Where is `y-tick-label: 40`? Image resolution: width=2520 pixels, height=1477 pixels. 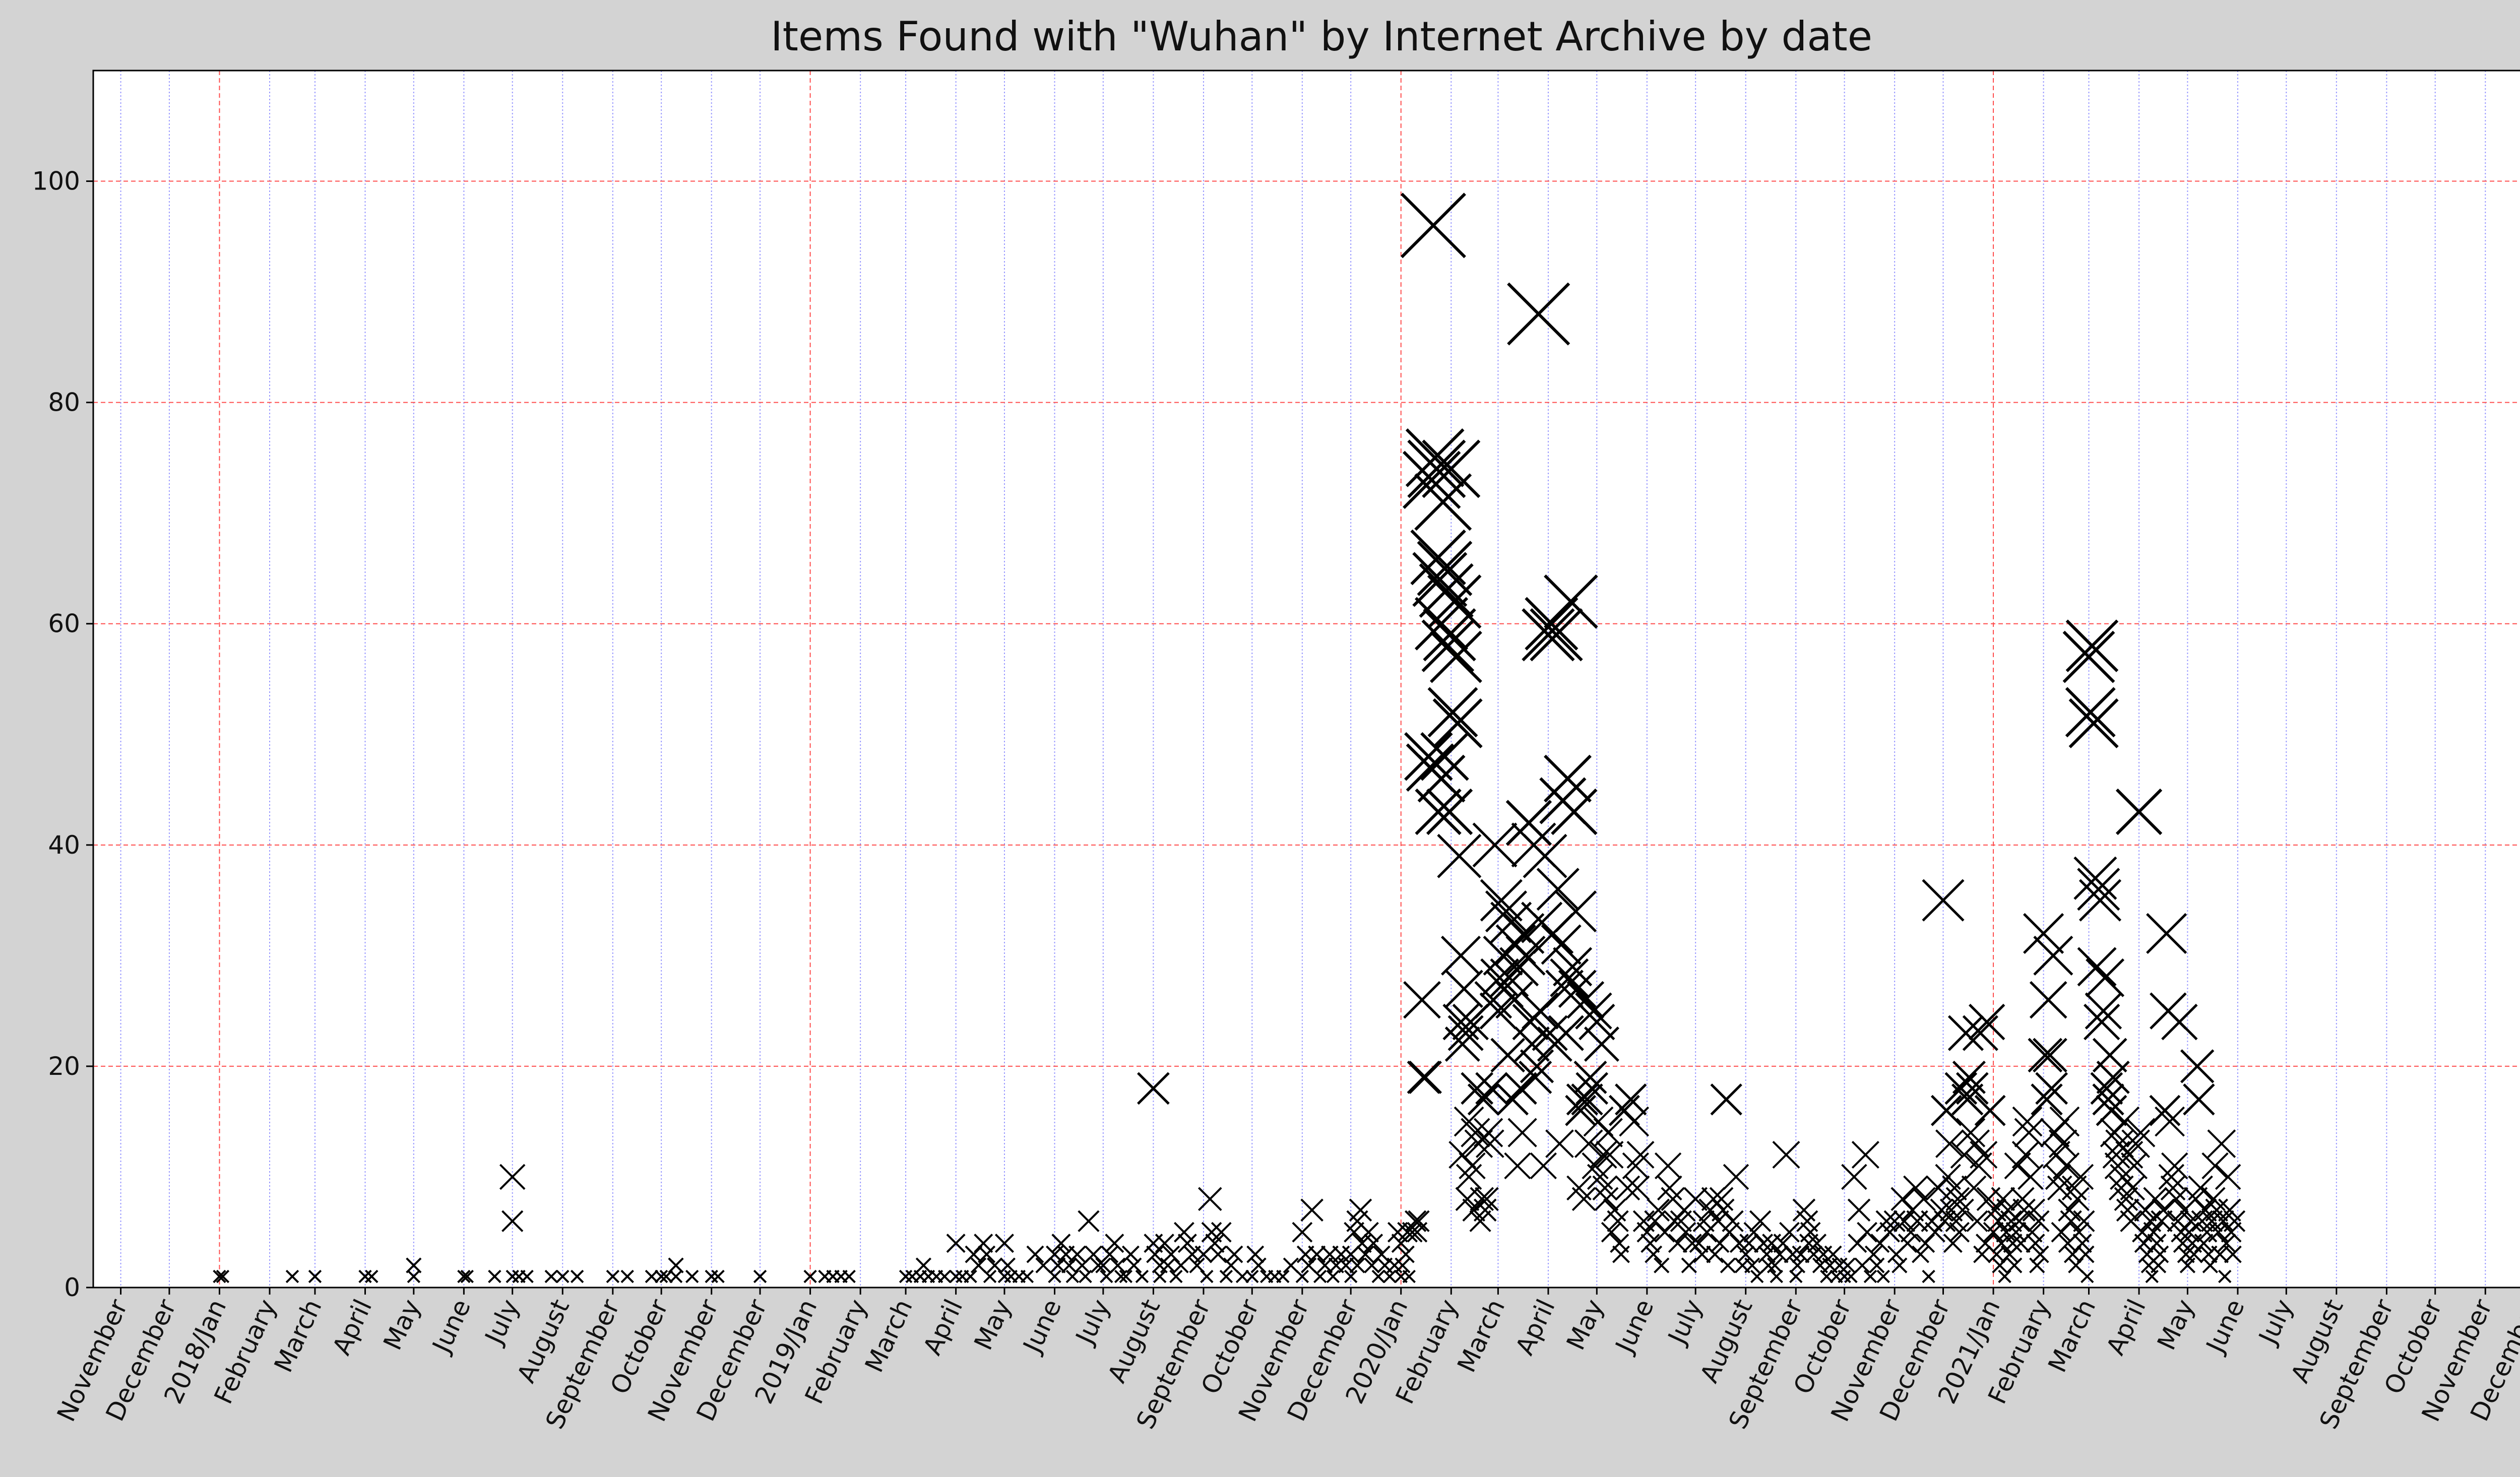 y-tick-label: 40 is located at coordinates (64, 845).